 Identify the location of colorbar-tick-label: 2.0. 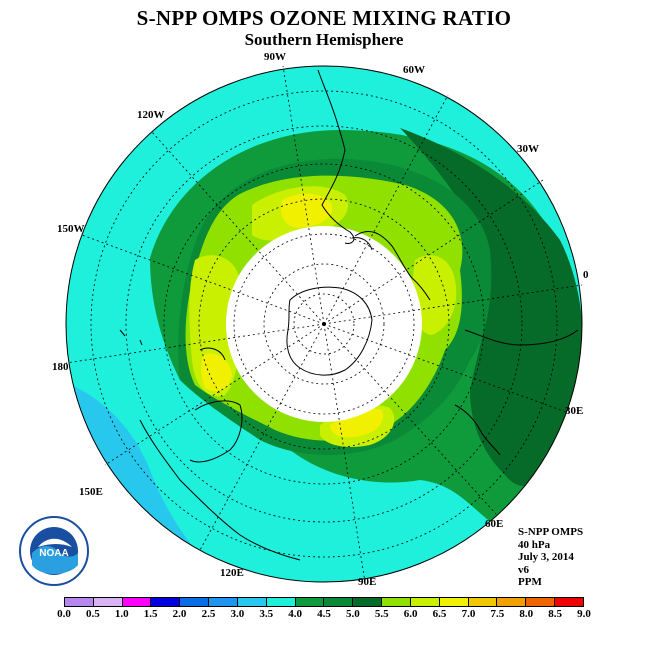
(179, 614).